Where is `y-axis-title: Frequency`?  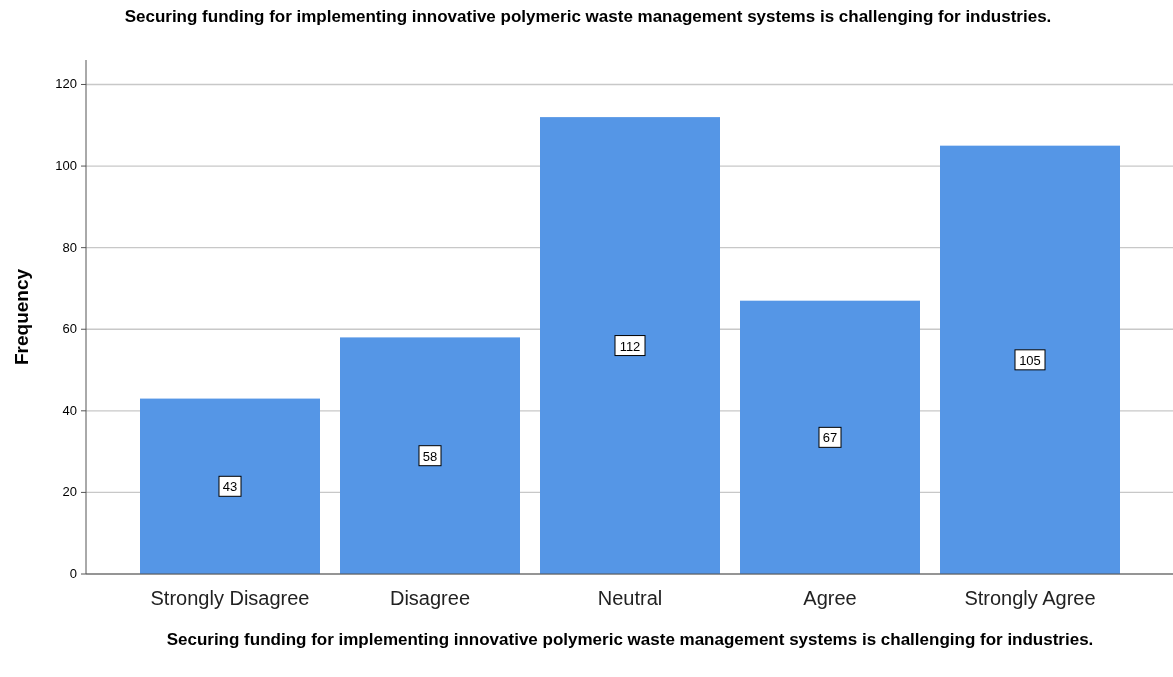 y-axis-title: Frequency is located at coordinates (21, 317).